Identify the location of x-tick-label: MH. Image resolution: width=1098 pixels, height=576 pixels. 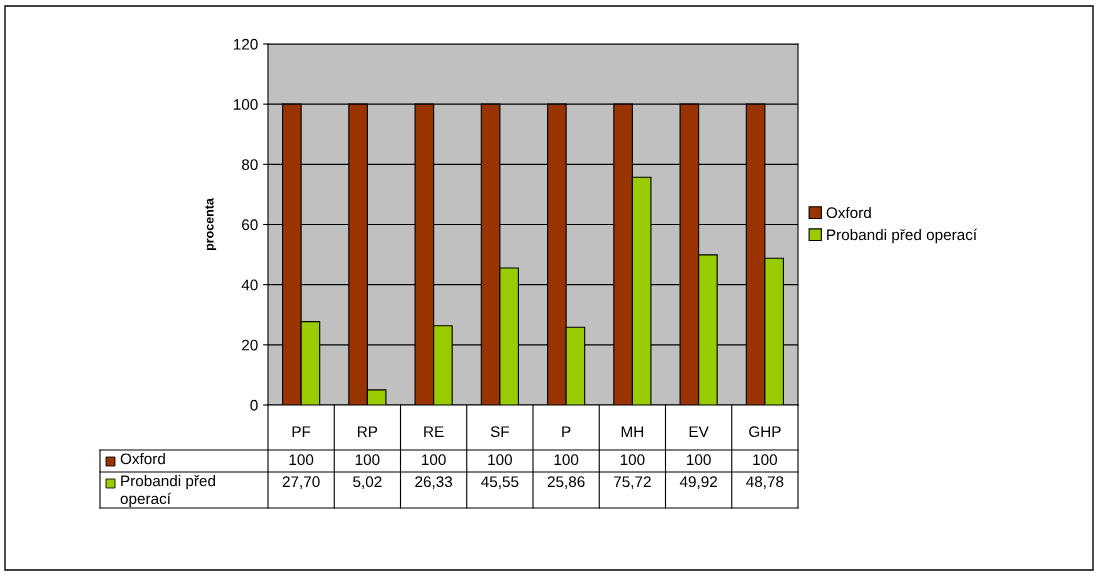
(632, 431).